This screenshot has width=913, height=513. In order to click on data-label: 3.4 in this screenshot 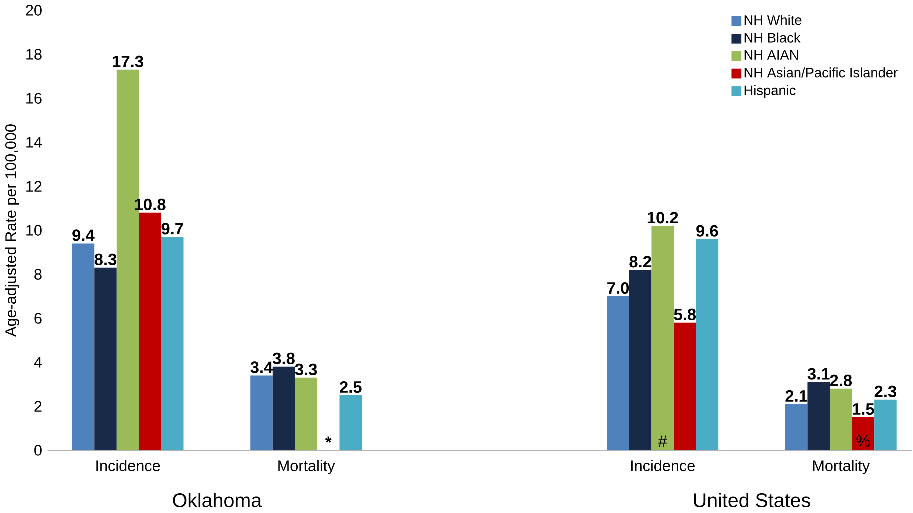, I will do `click(262, 368)`.